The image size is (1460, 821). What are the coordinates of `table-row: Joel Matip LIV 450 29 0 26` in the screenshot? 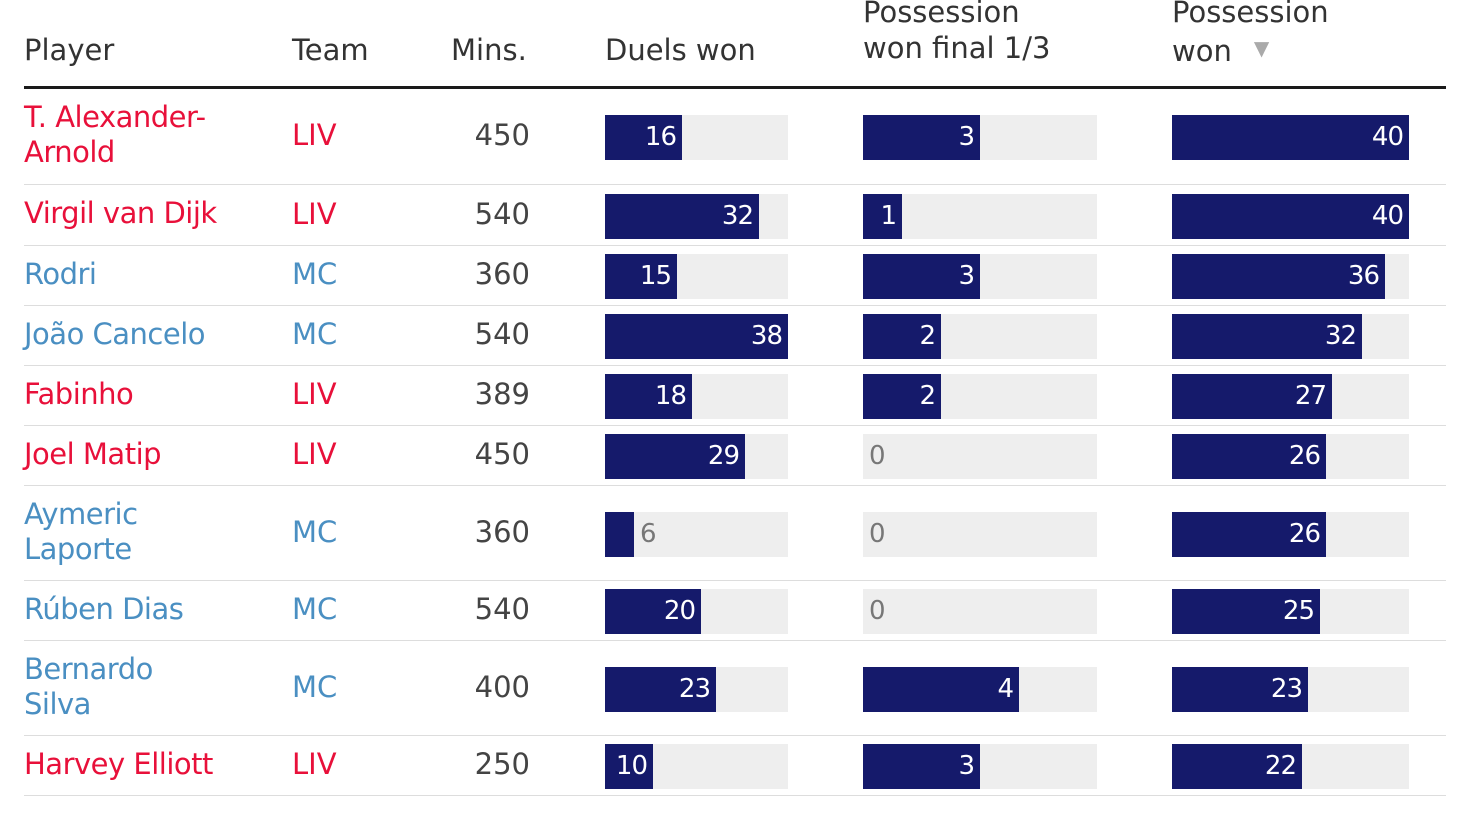 It's located at (735, 456).